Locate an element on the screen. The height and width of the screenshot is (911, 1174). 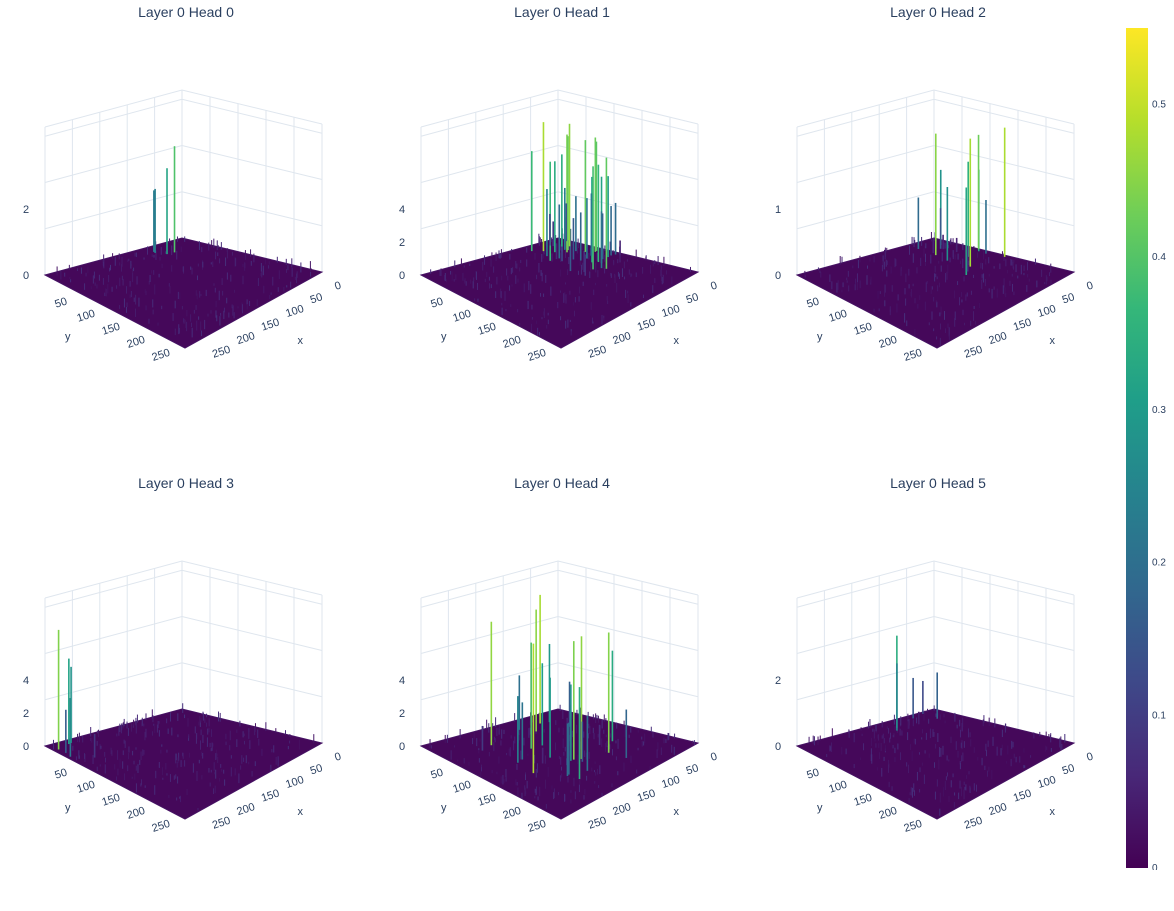
colorbar-tick-label: 0.5 is located at coordinates (1159, 104).